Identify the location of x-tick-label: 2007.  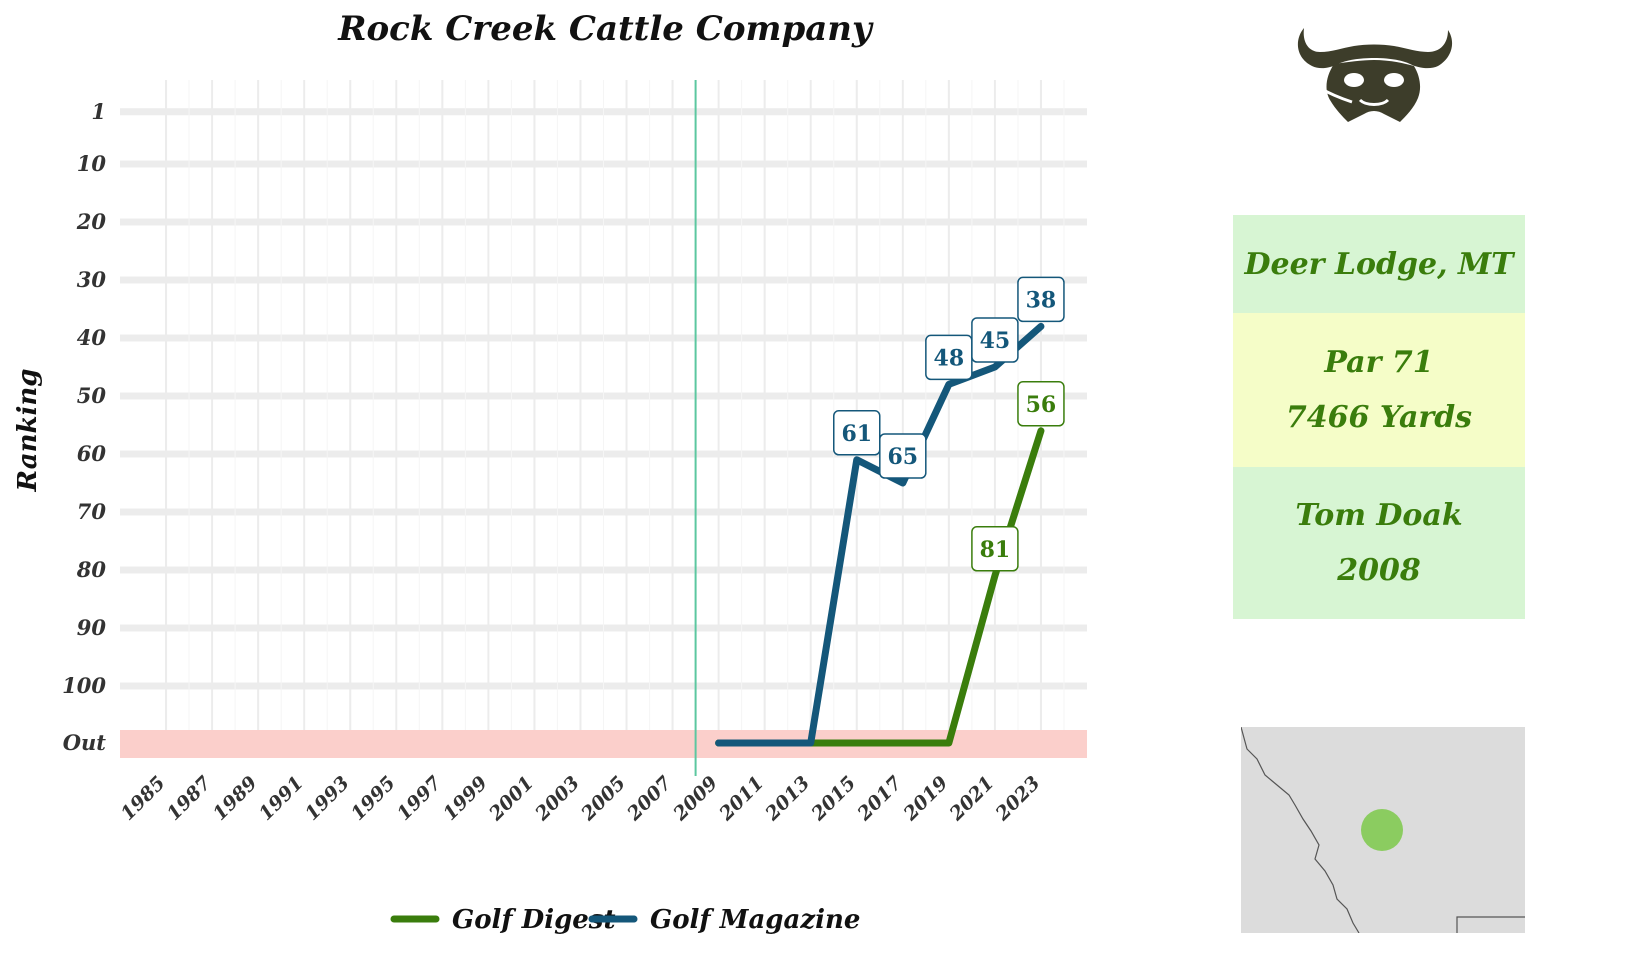
(649, 799).